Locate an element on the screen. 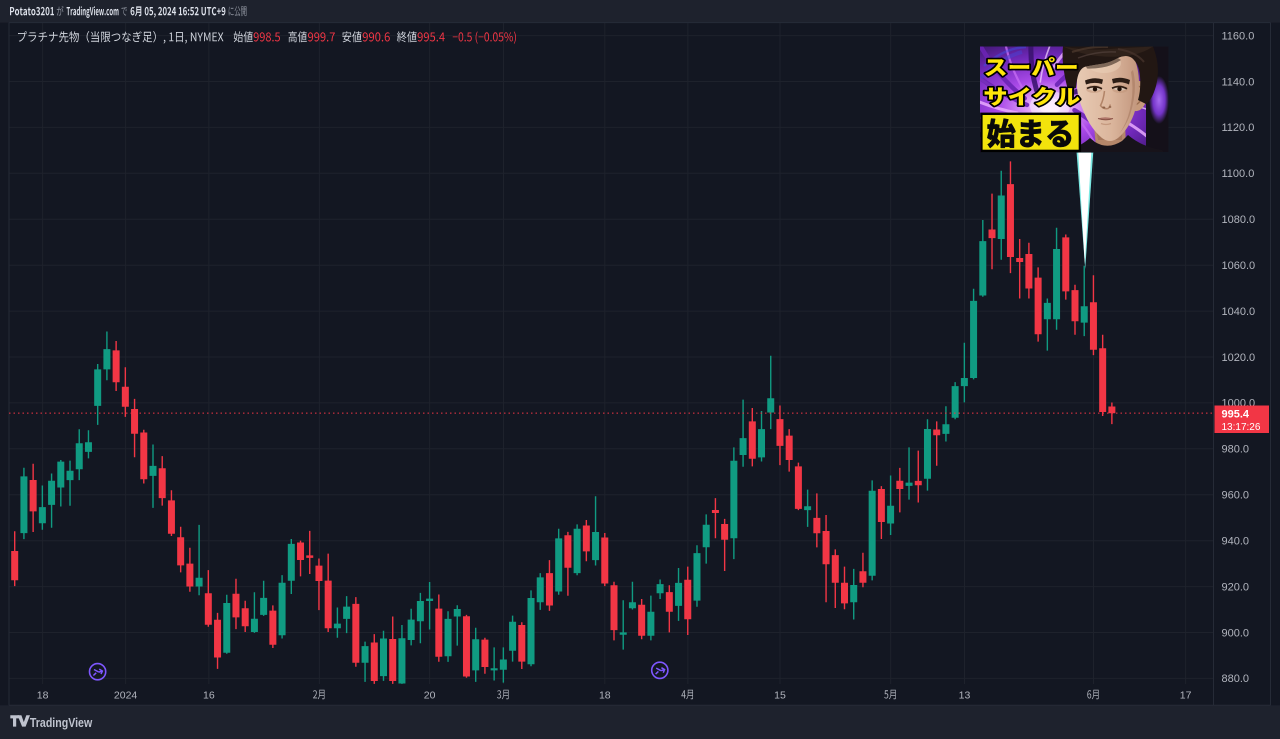 The height and width of the screenshot is (739, 1280). svg-text: 16 is located at coordinates (209, 695).